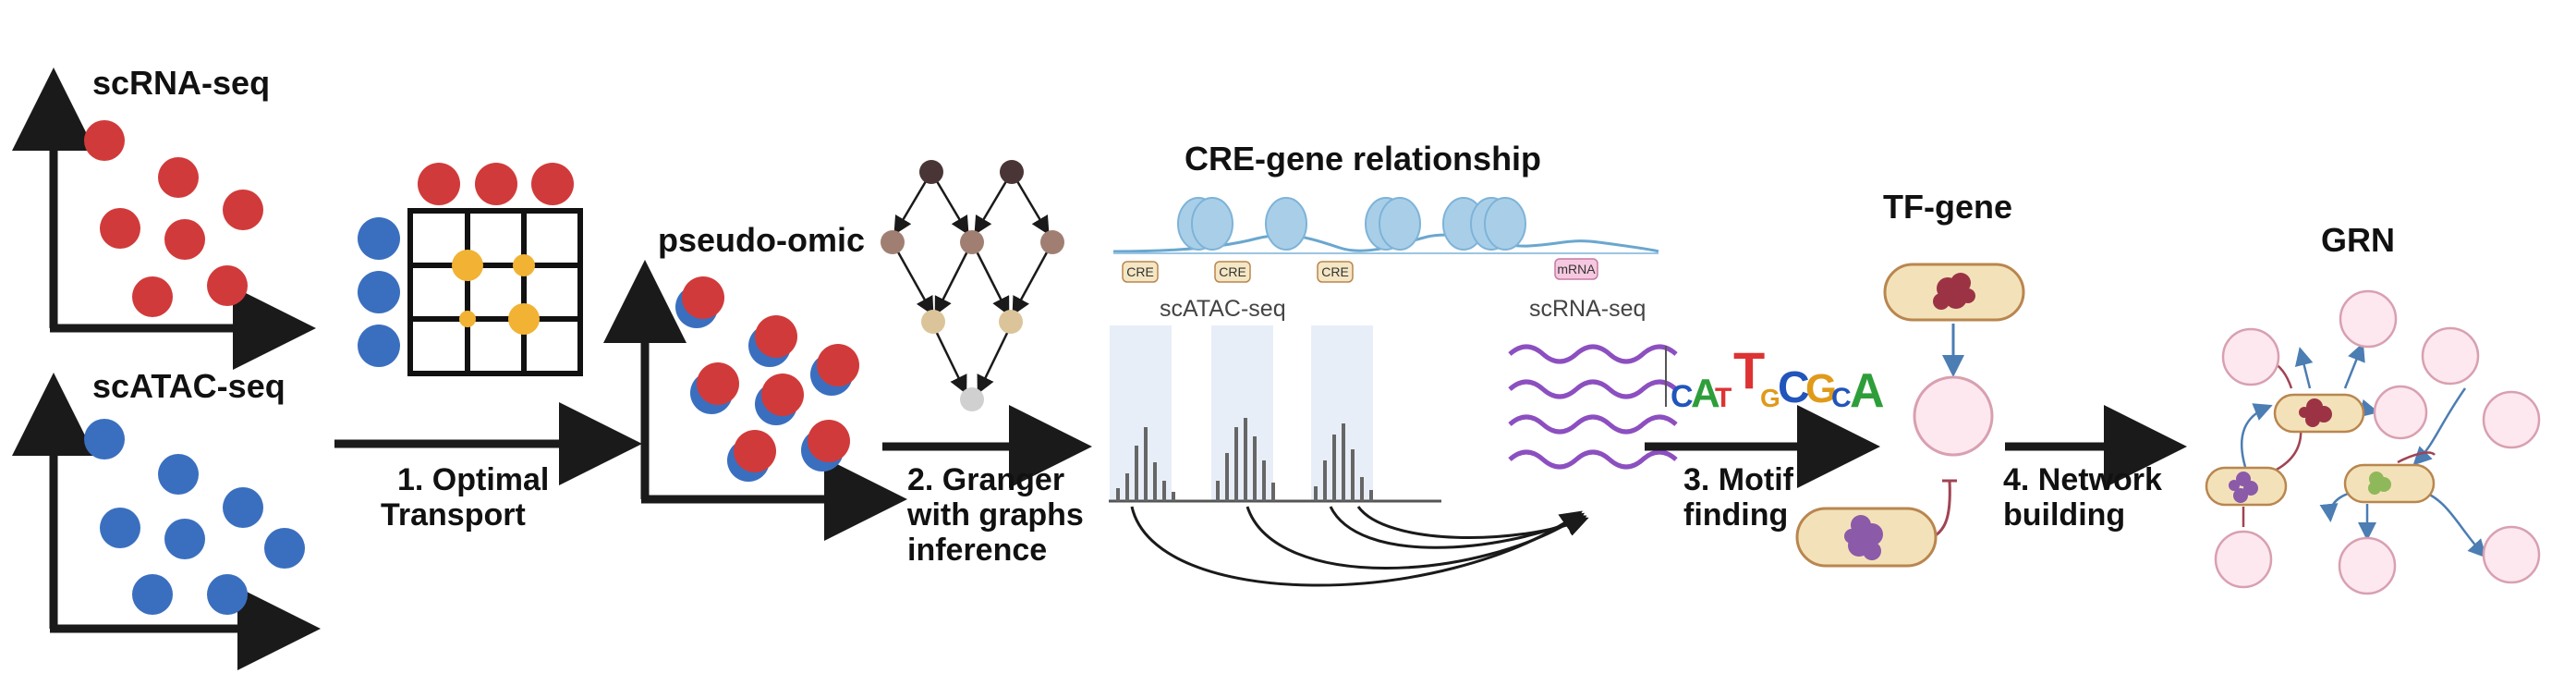 The height and width of the screenshot is (686, 2576). What do you see at coordinates (1359, 547) in the screenshot?
I see `cre-gene-links` at bounding box center [1359, 547].